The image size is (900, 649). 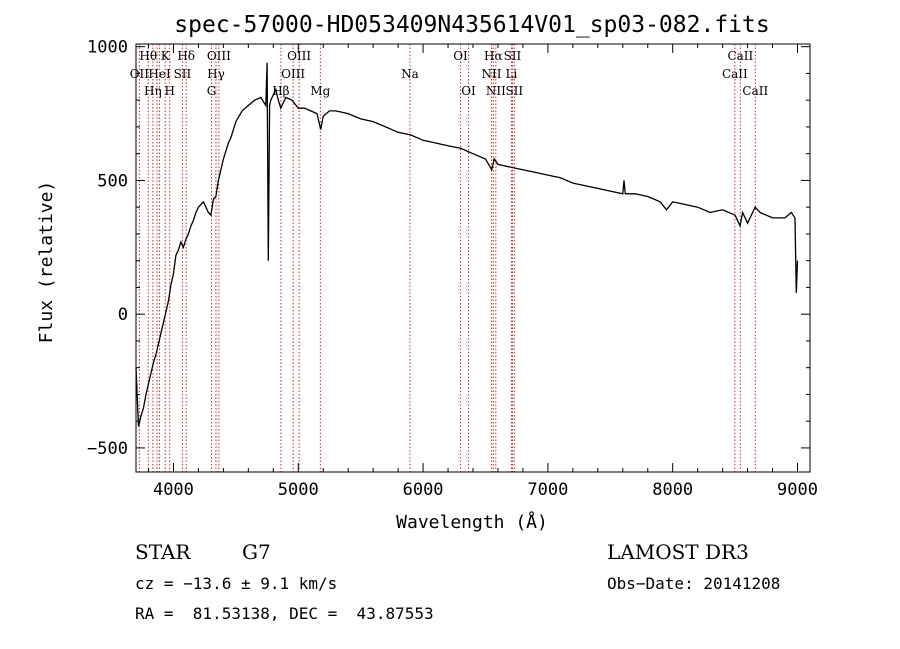 What do you see at coordinates (186, 56) in the screenshot?
I see `line-label: Hδ` at bounding box center [186, 56].